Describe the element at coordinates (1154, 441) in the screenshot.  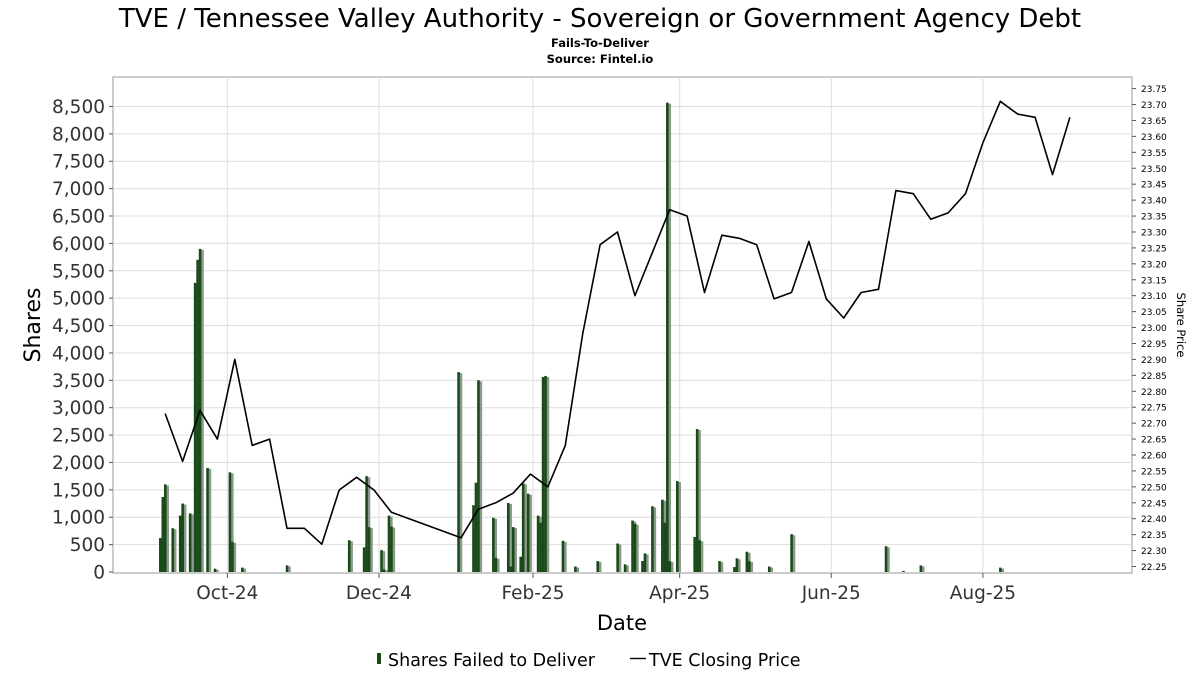
I see `y2-tick-label: 22.65` at that location.